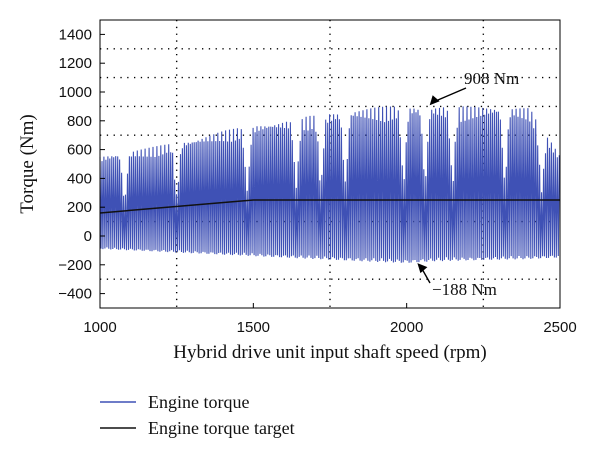 The image size is (600, 460). What do you see at coordinates (88, 236) in the screenshot?
I see `y-tick-label: 0` at bounding box center [88, 236].